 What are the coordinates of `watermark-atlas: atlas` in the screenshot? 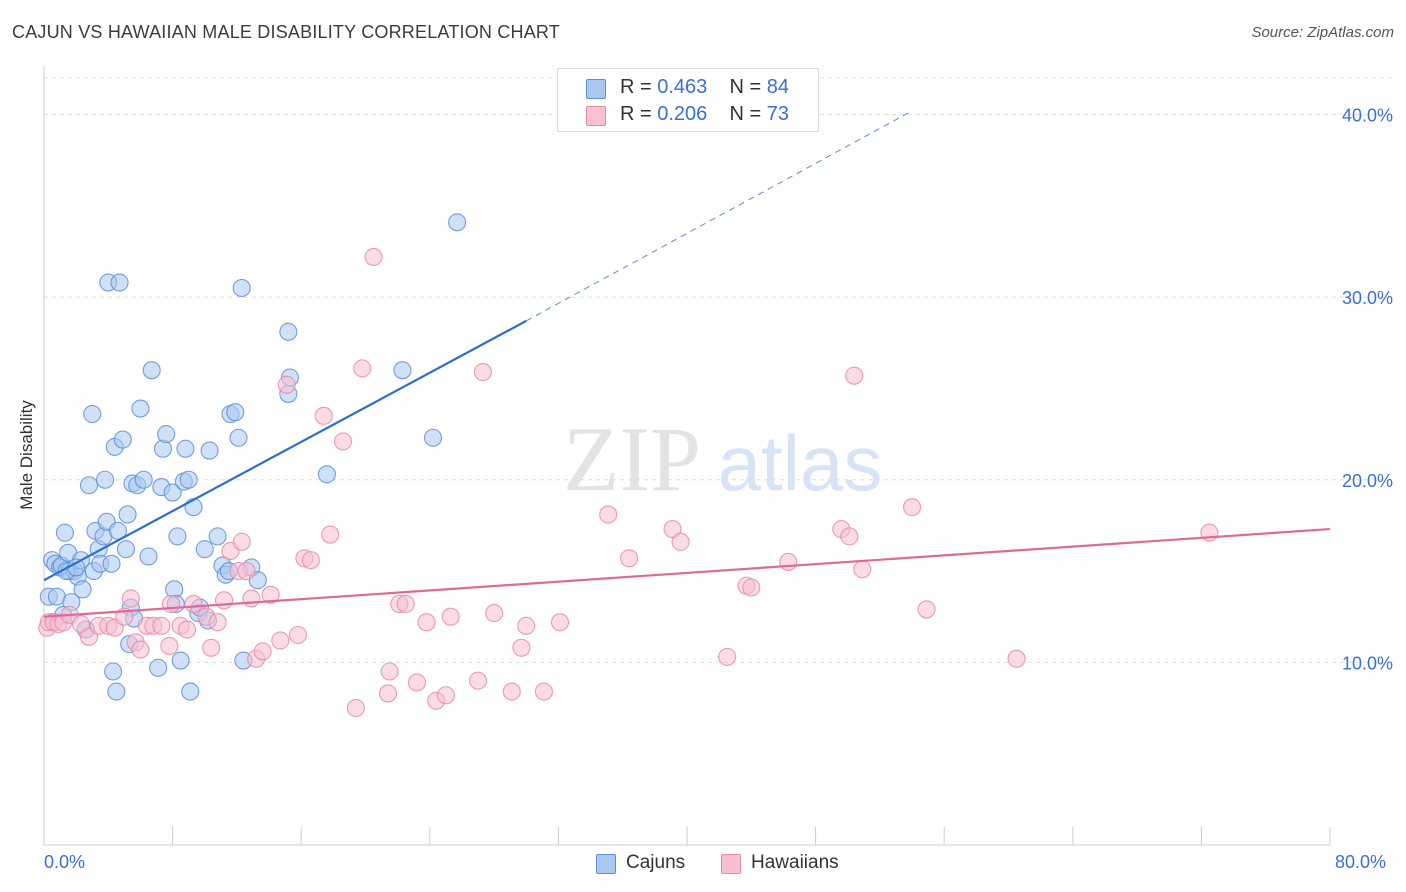 It's located at (800, 463).